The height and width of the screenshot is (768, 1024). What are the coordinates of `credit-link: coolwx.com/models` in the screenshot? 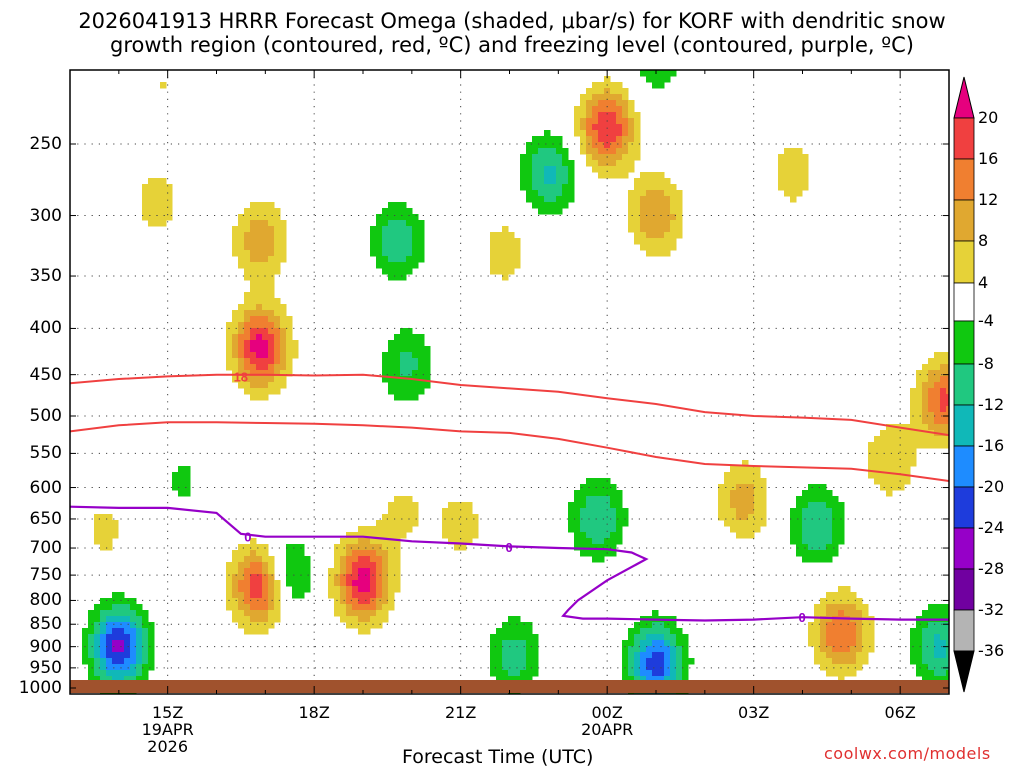 It's located at (907, 753).